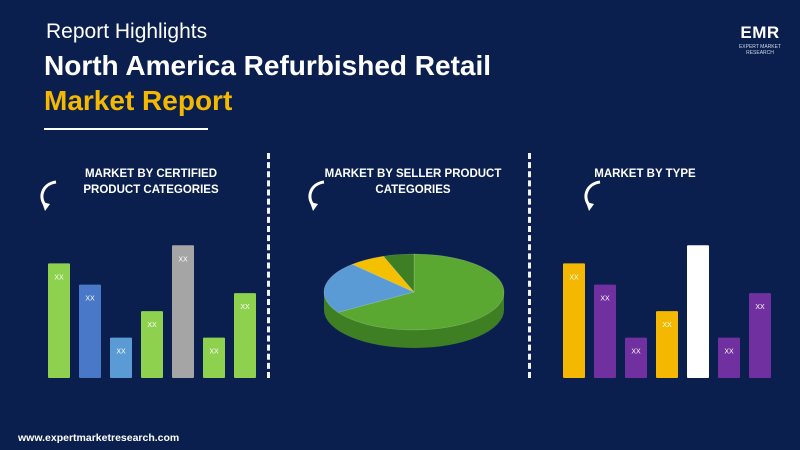 This screenshot has width=800, height=450. Describe the element at coordinates (268, 65) in the screenshot. I see `page-title-line1: North America Refurbished Retail` at that location.